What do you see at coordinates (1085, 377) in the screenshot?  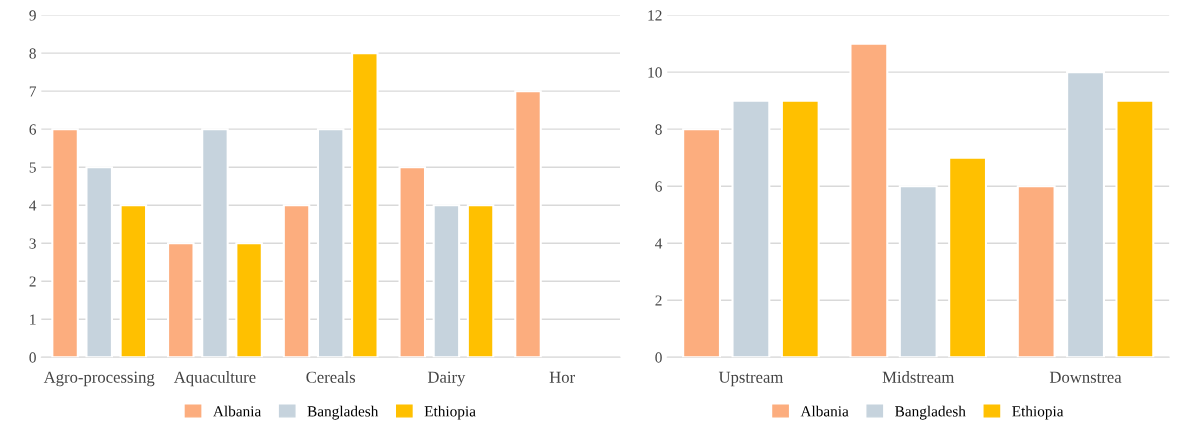 I see `x-tick-label: Downstrea` at bounding box center [1085, 377].